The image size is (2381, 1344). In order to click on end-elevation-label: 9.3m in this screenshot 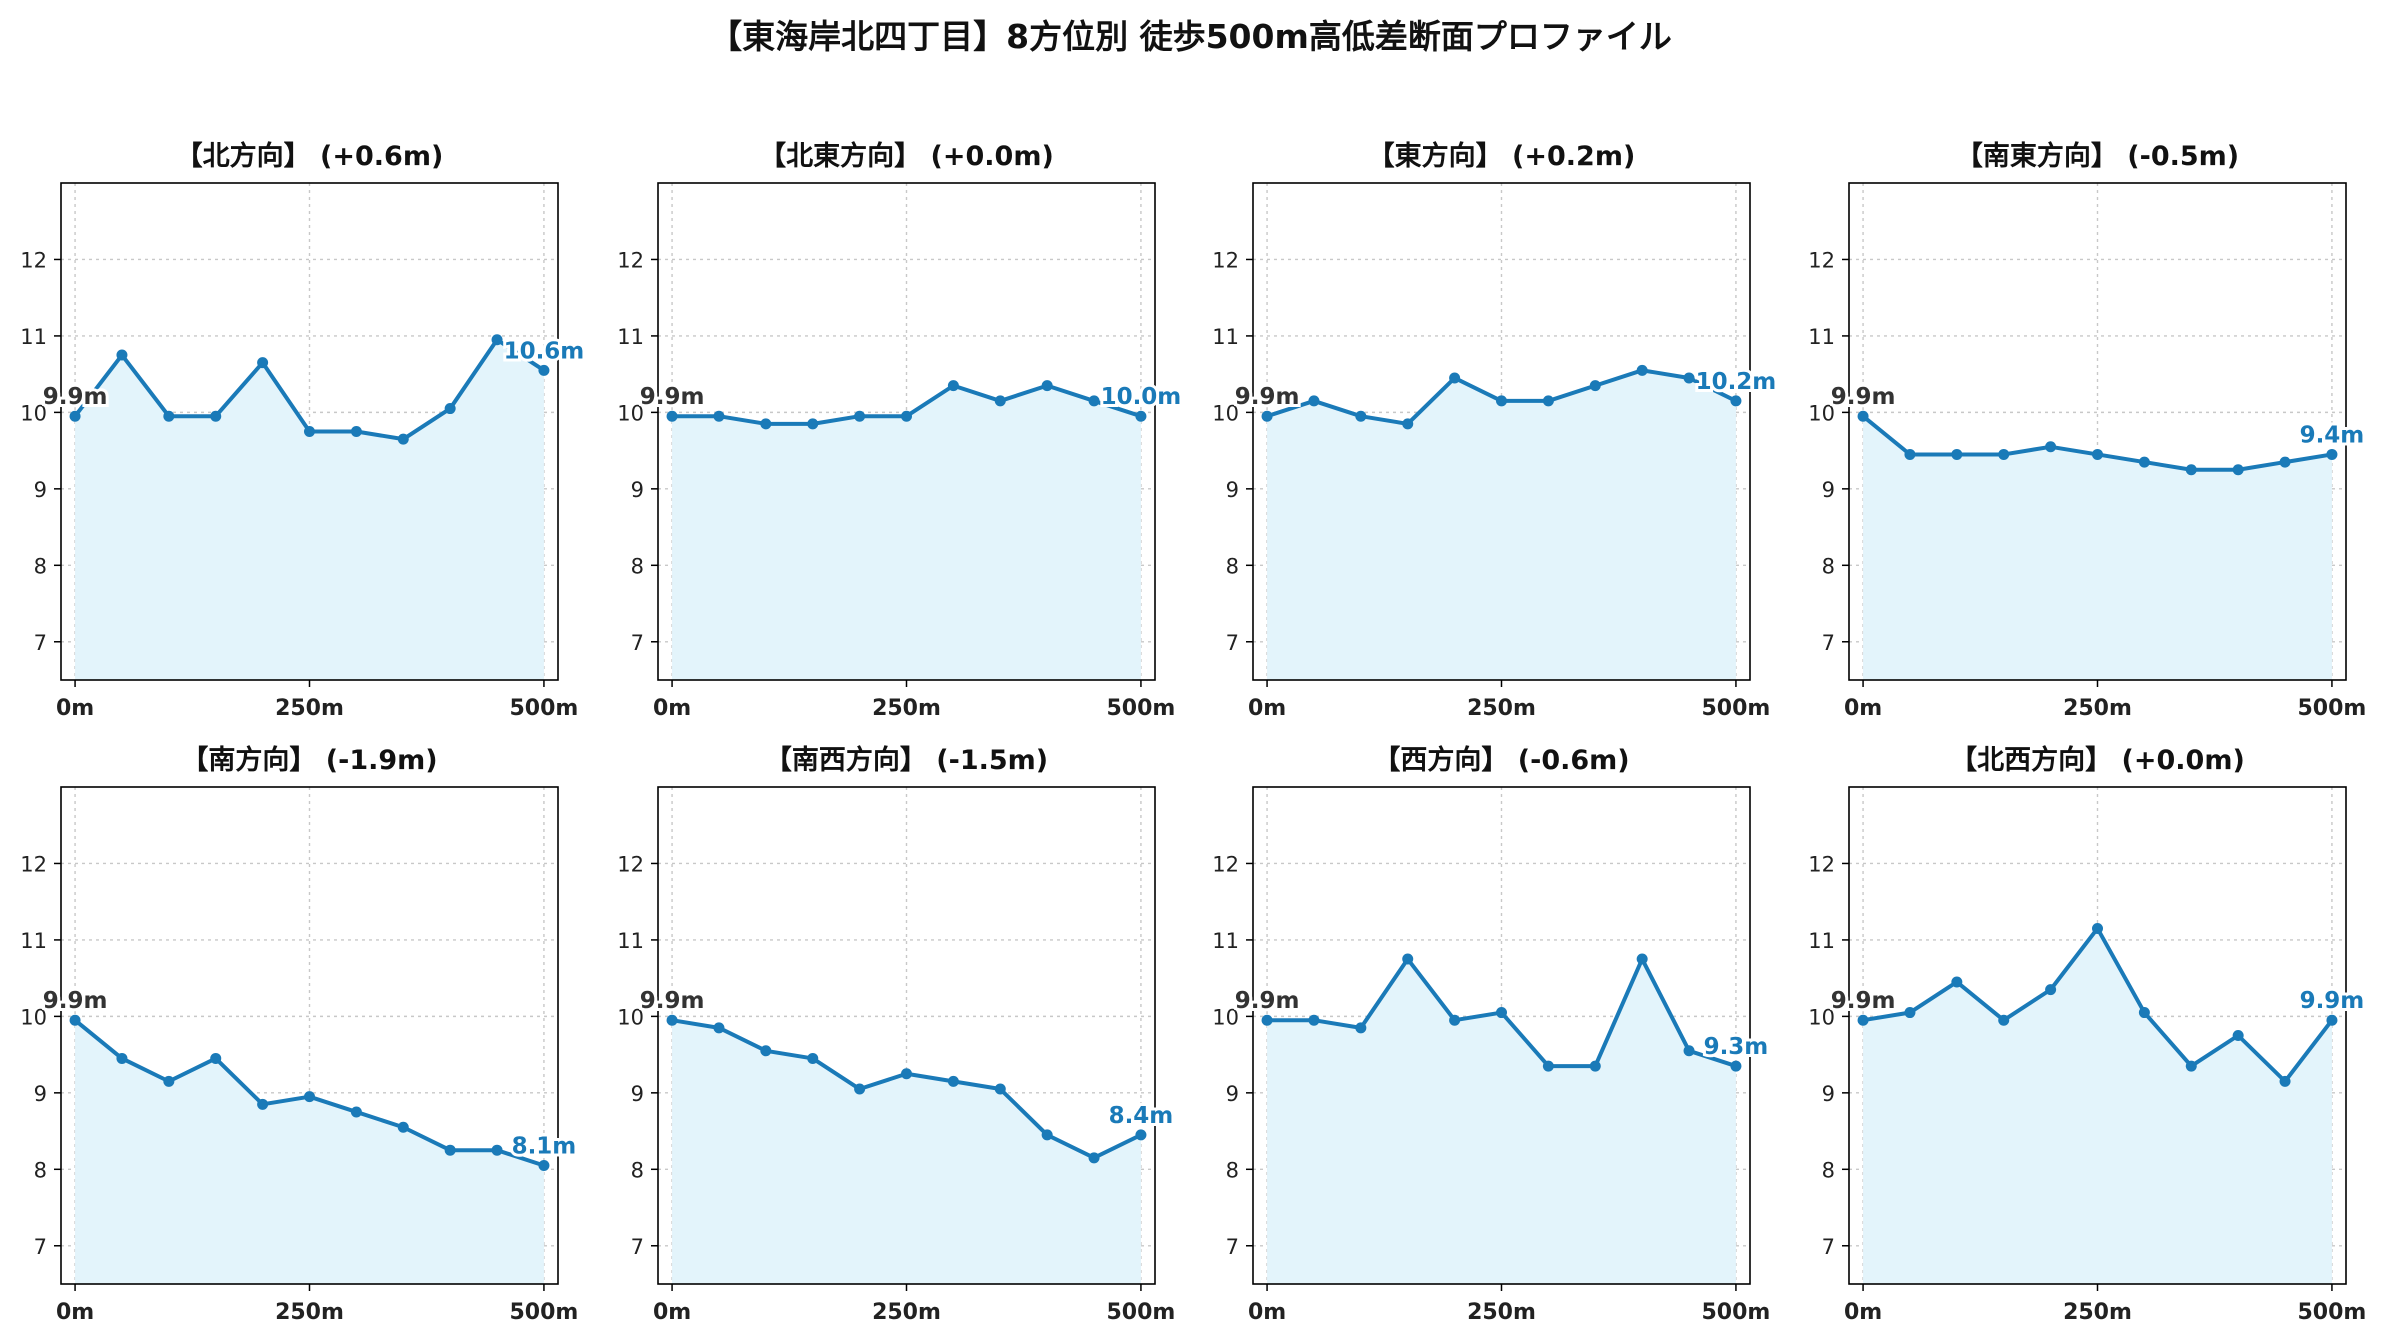, I will do `click(1736, 1047)`.